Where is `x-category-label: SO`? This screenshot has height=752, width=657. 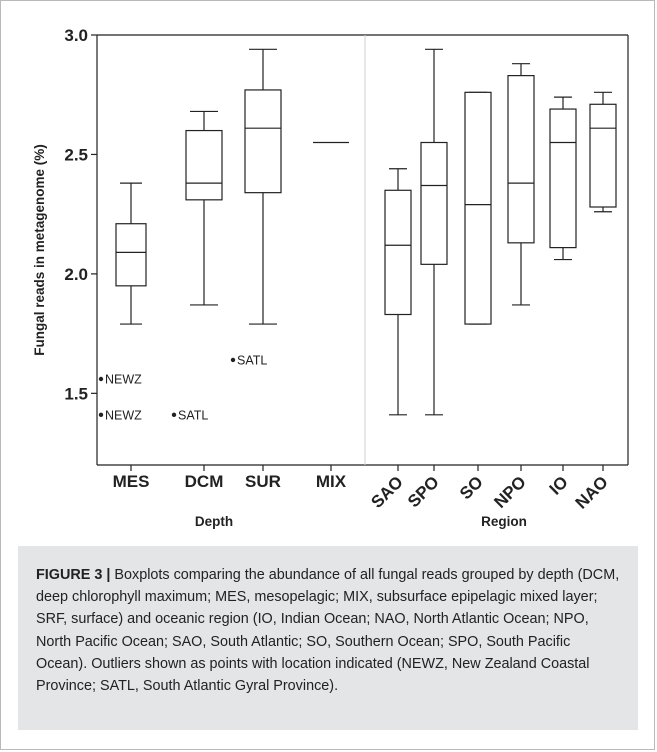 x-category-label: SO is located at coordinates (471, 487).